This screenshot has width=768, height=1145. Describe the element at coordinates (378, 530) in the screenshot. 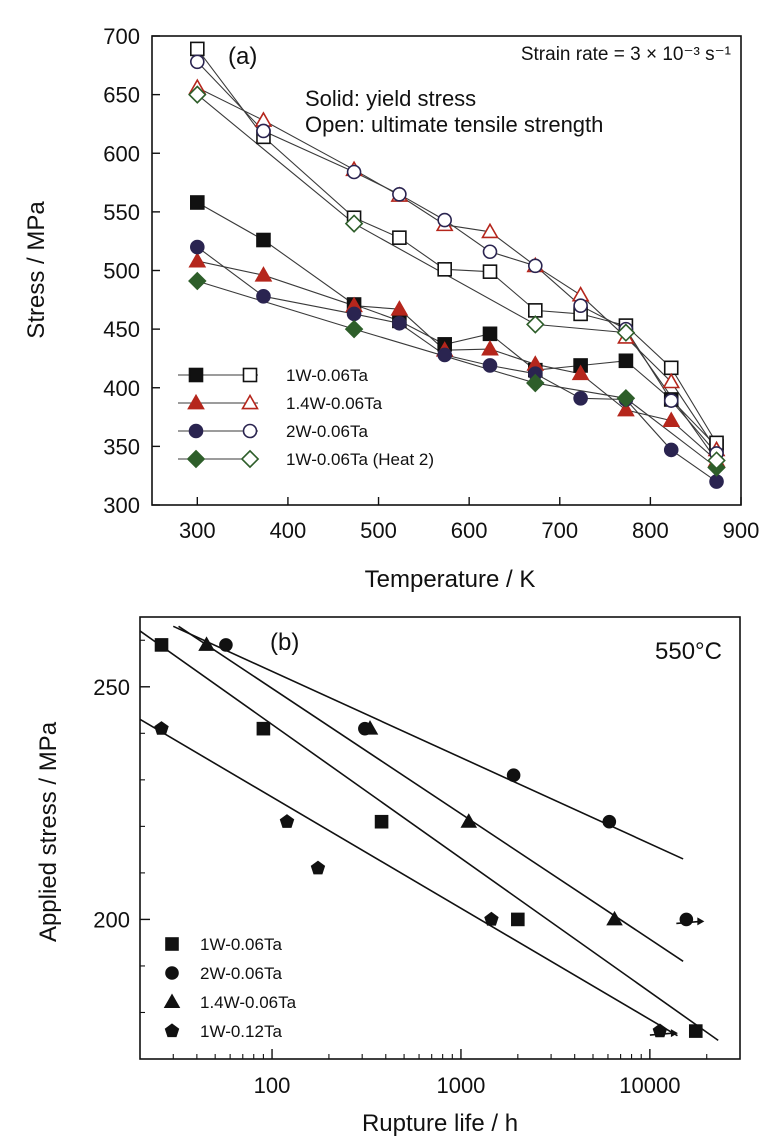

I see `panel-a-x-tick-label: 500` at that location.